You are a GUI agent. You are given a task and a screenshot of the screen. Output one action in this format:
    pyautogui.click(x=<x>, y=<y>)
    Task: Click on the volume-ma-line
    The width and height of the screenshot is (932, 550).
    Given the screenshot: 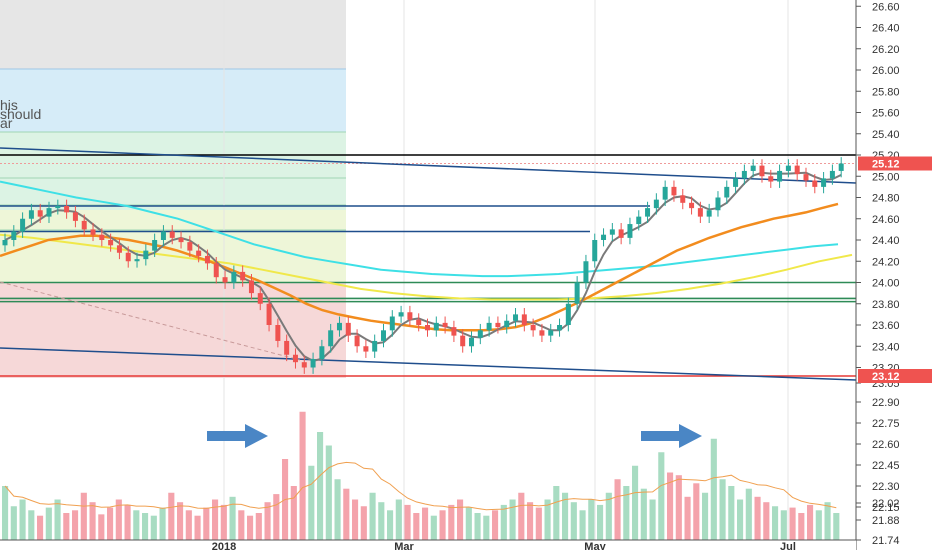 What is the action you would take?
    pyautogui.click(x=420, y=486)
    